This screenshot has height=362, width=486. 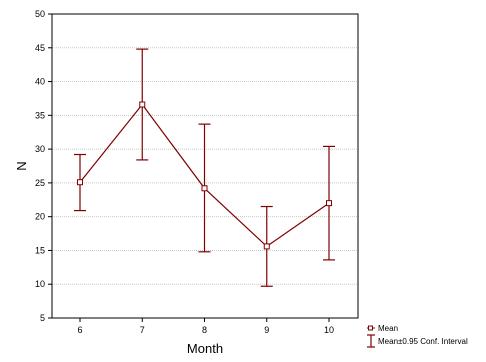 I want to click on y-axis-title: N, so click(x=21, y=165).